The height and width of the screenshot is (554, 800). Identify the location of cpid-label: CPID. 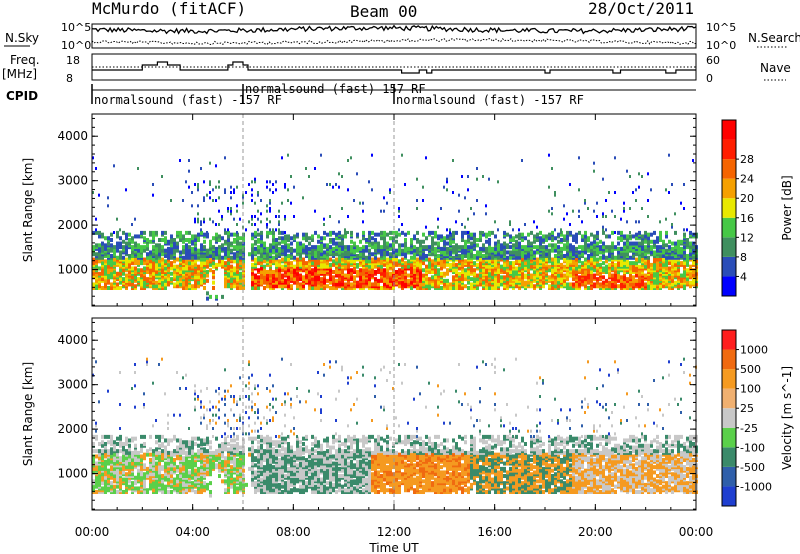
(22, 96).